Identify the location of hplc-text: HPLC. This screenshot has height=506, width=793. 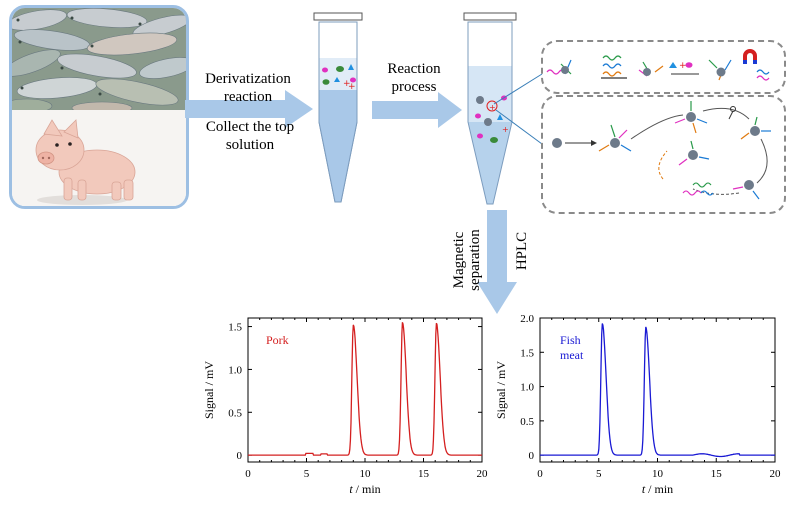
(522, 251).